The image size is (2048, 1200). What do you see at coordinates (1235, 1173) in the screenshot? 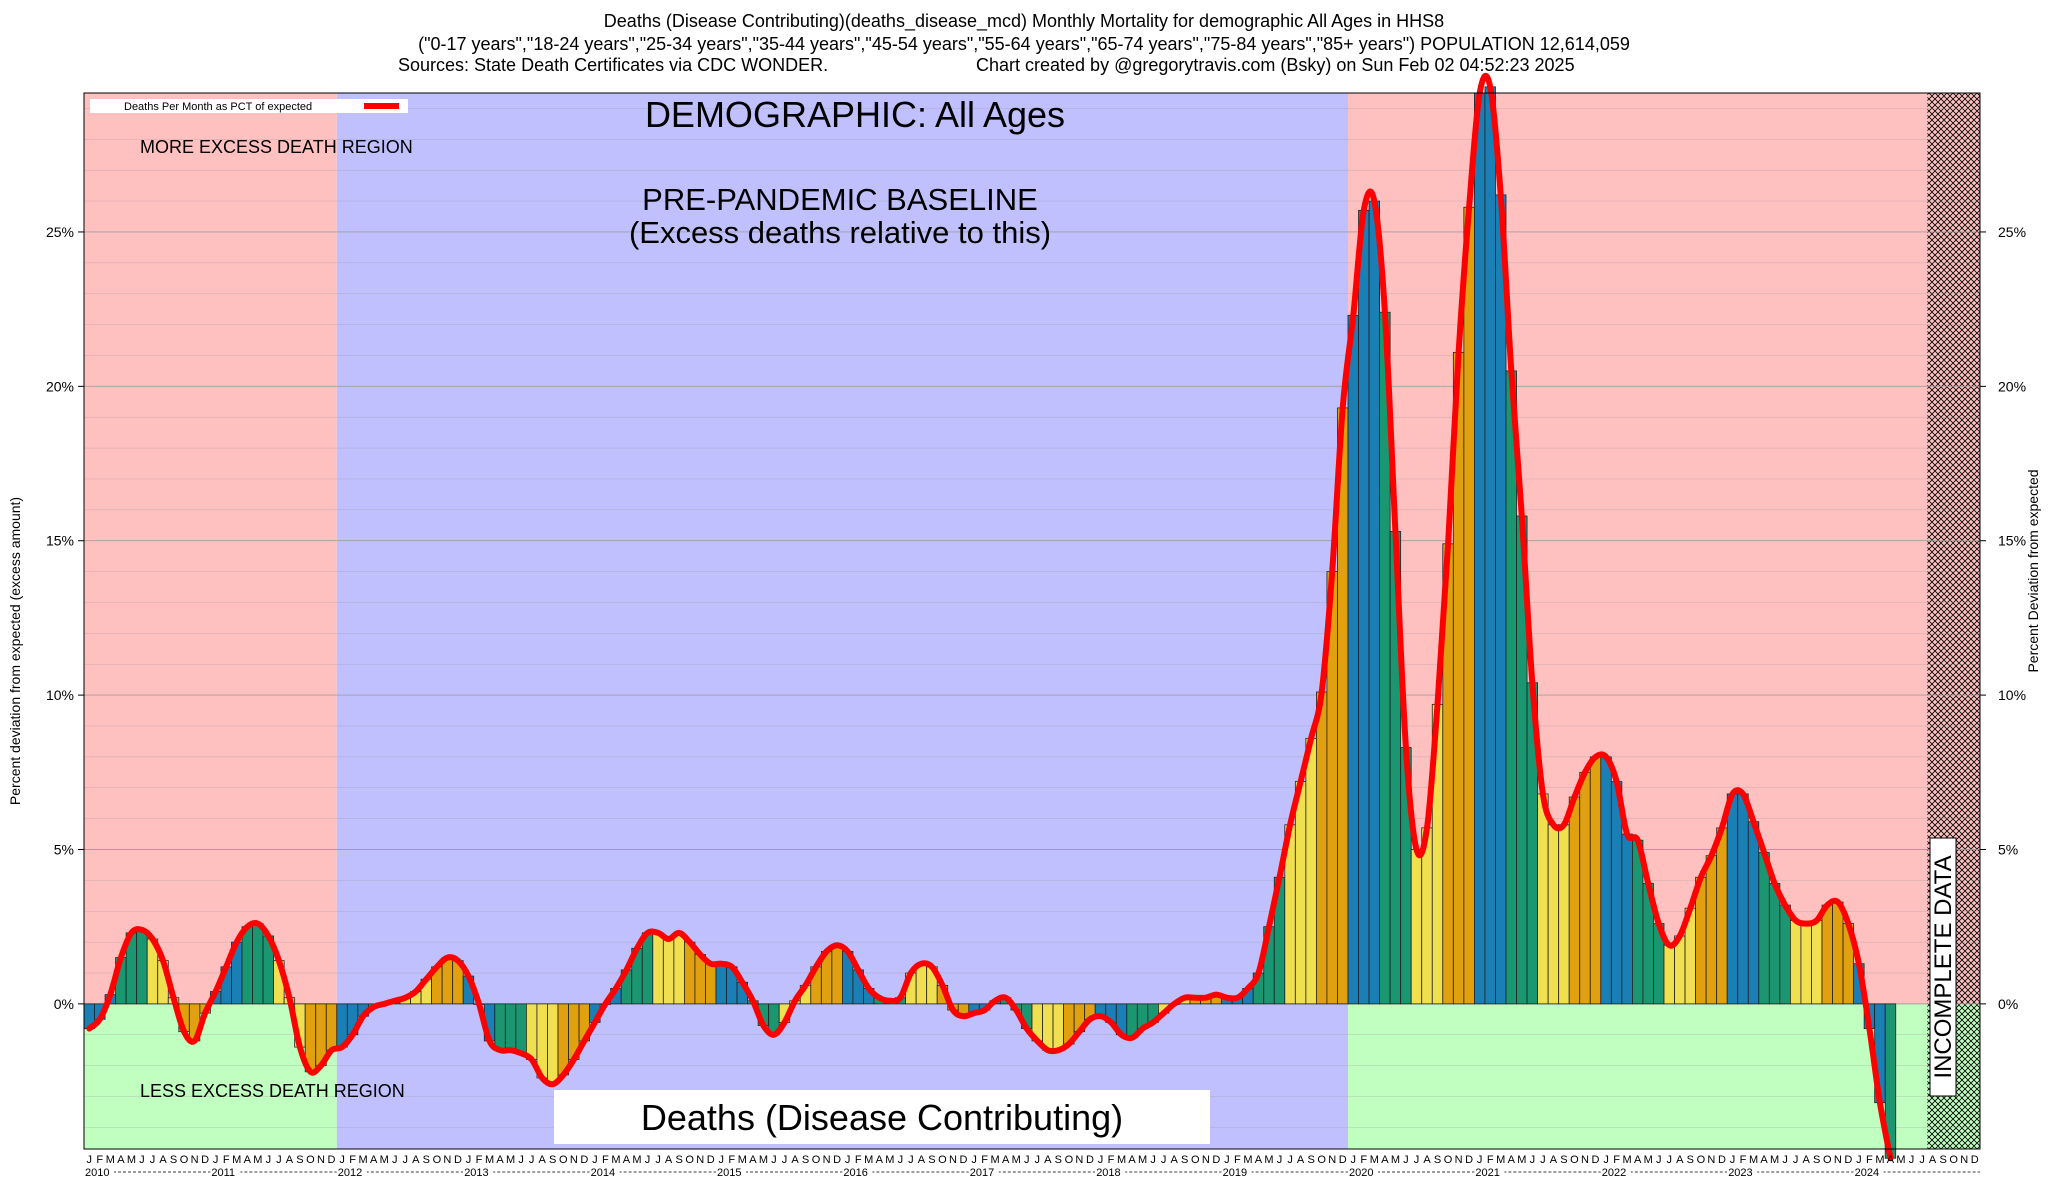
I see `x-year-label: 2019` at bounding box center [1235, 1173].